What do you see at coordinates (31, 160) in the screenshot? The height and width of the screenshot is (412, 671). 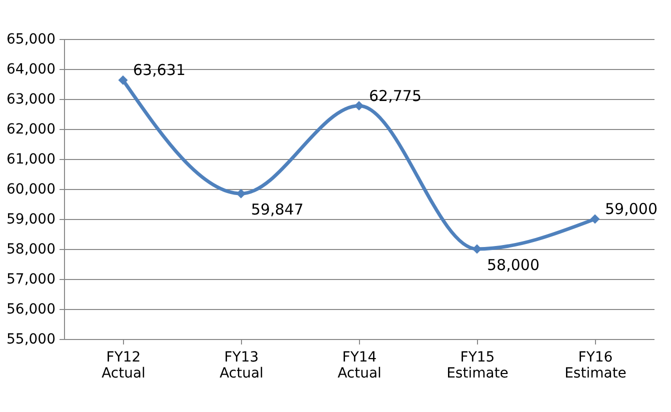 I see `y-tick-label: 61,000` at bounding box center [31, 160].